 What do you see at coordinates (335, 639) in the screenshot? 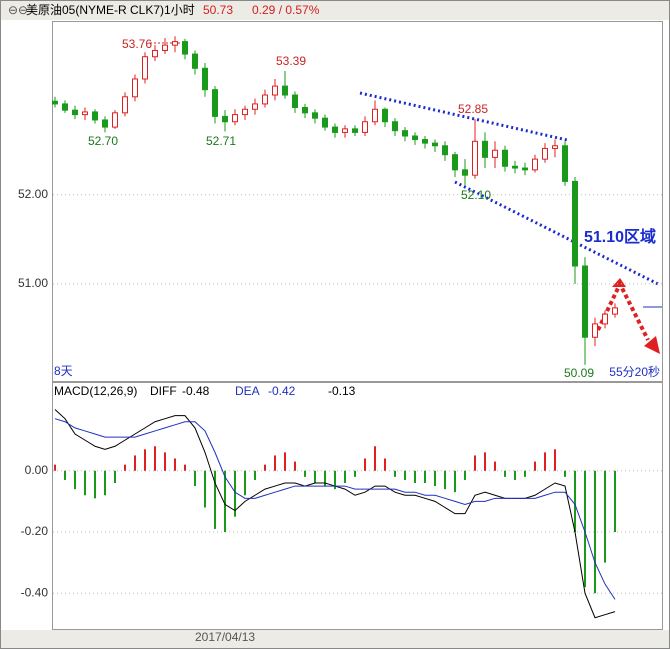
I see `time-axis-bar` at bounding box center [335, 639].